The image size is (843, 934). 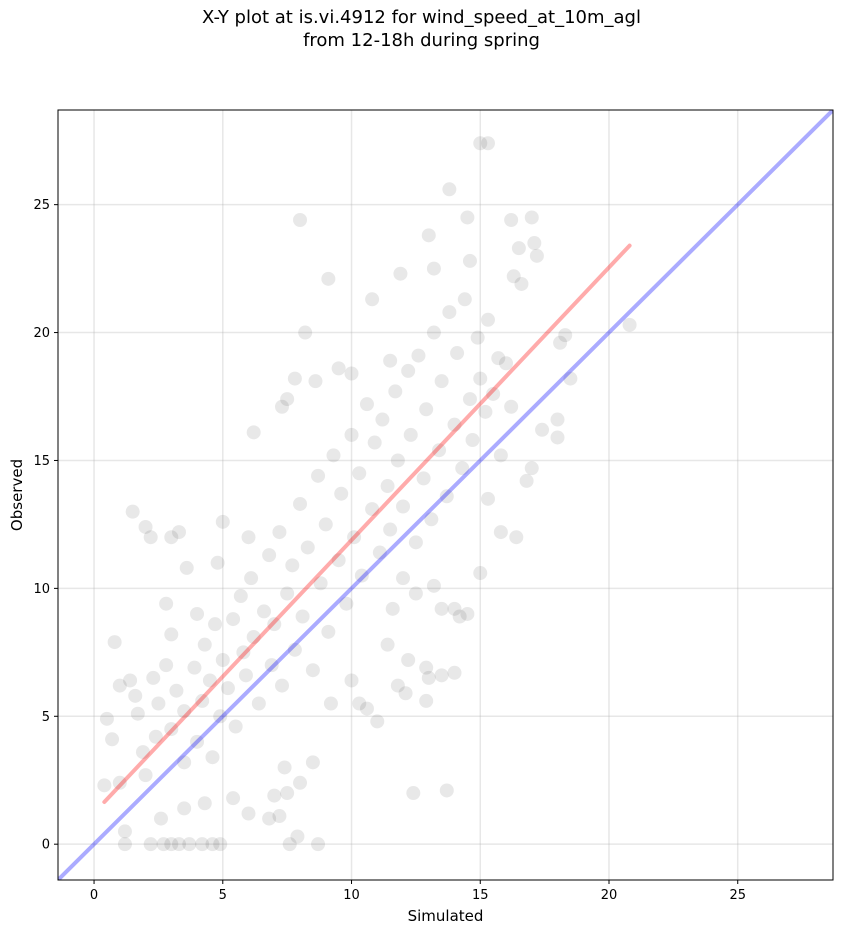 What do you see at coordinates (446, 916) in the screenshot?
I see `x-axis-label: Simulated` at bounding box center [446, 916].